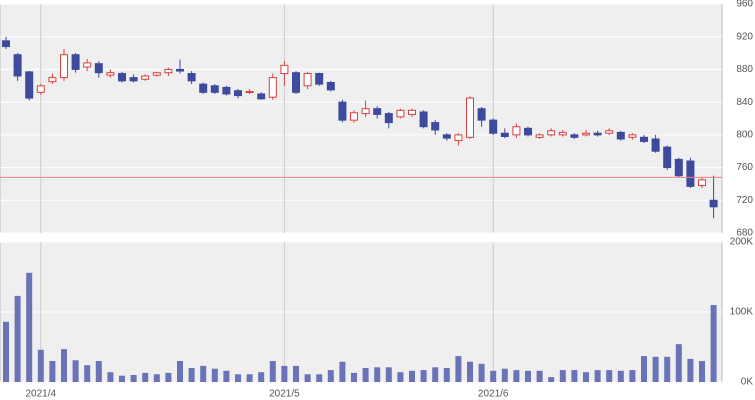 The width and height of the screenshot is (755, 400). Describe the element at coordinates (744, 167) in the screenshot. I see `y-tick-label: 760` at that location.